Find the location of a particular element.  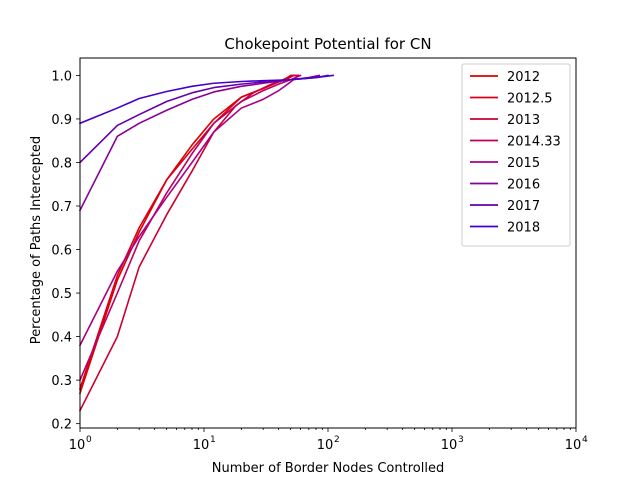

legend-label: 2018 is located at coordinates (523, 228).